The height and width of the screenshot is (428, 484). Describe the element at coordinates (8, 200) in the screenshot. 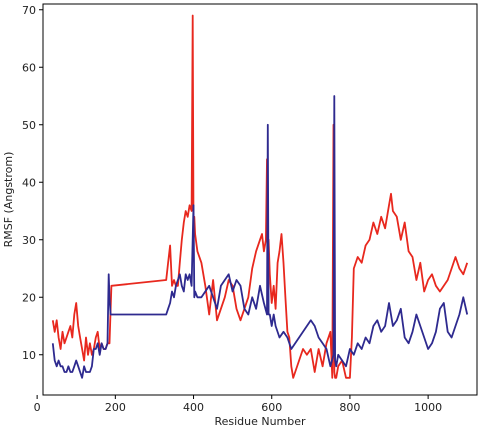

I see `y-axis-title: RMSF (Angstrom)` at that location.